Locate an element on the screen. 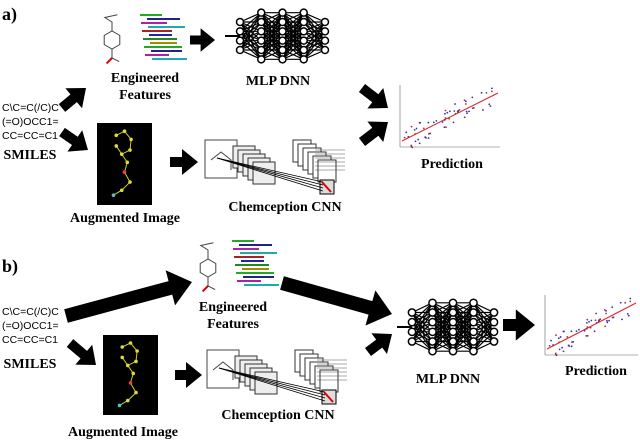  label: SMILES is located at coordinates (30, 155).